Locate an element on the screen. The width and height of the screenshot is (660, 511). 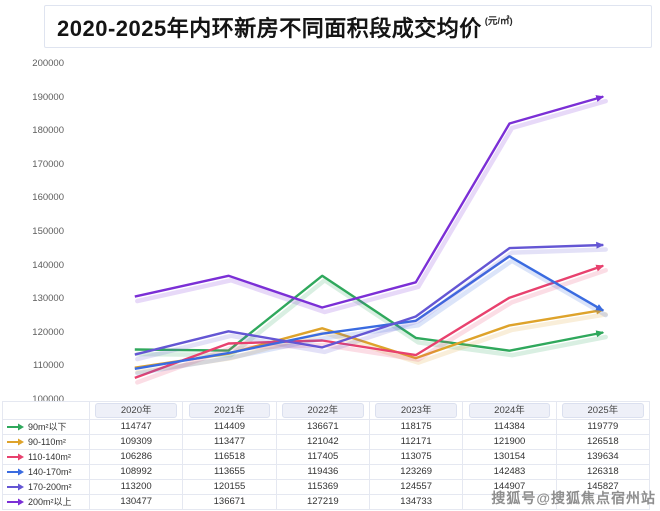
value-cell: 123269 is located at coordinates (416, 472).